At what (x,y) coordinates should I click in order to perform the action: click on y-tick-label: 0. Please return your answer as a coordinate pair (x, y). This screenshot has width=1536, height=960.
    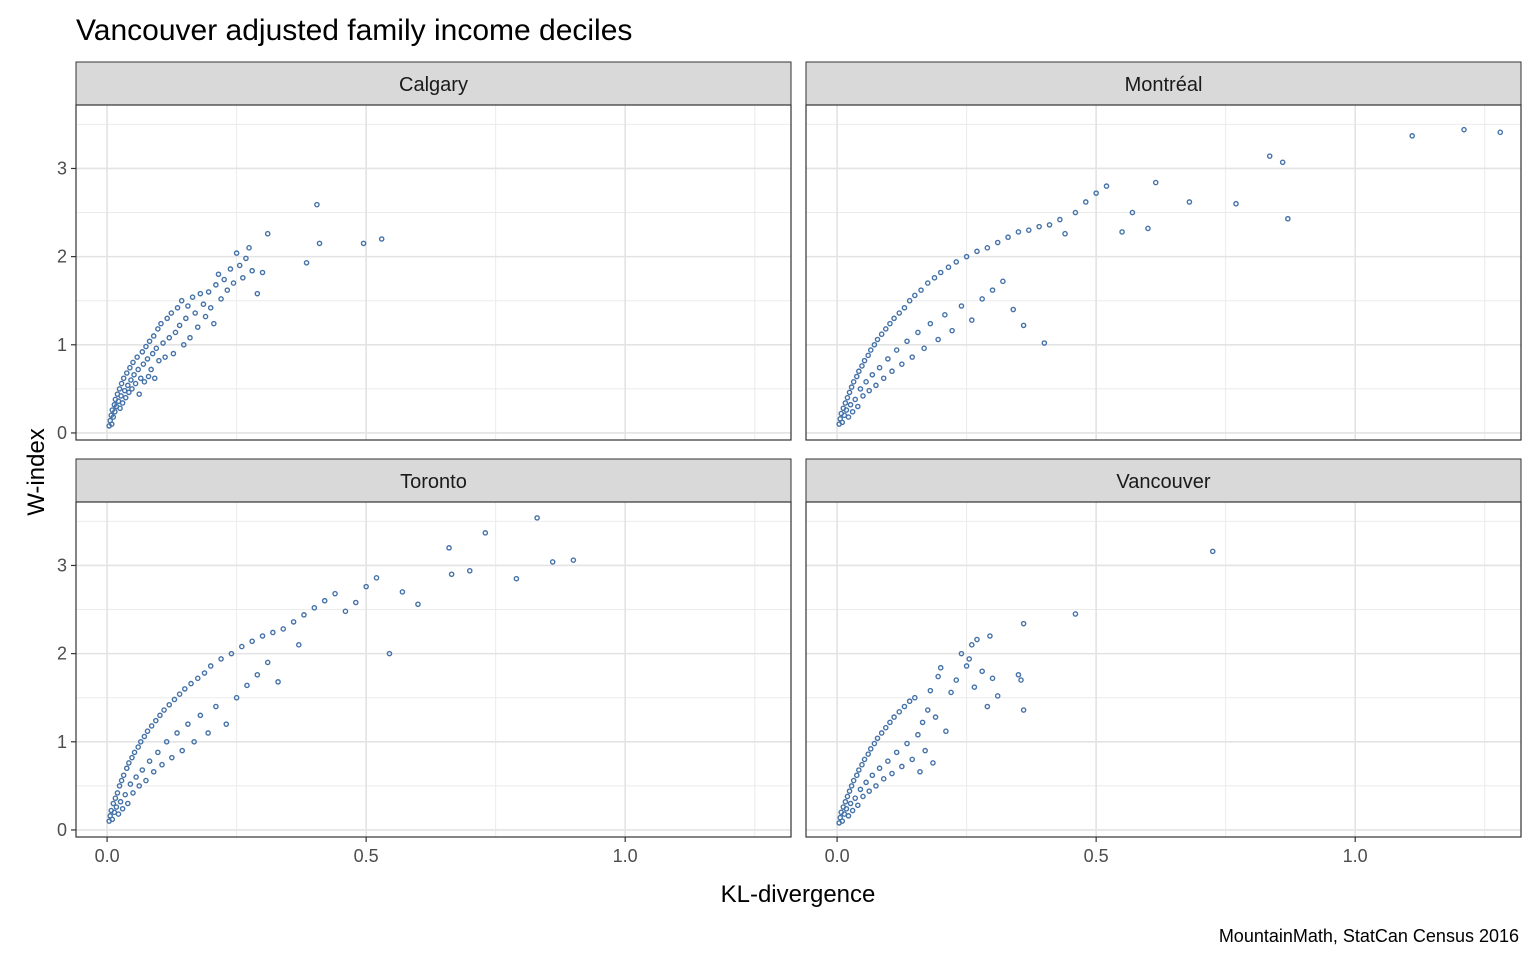
    Looking at the image, I should click on (62, 433).